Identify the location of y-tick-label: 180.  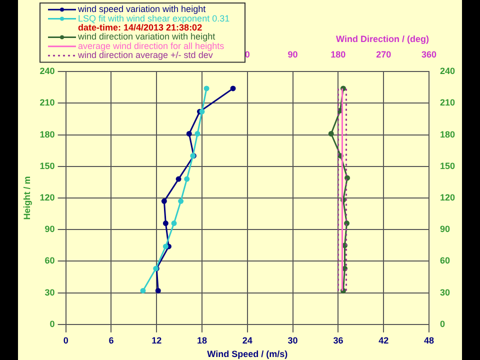
(47, 134).